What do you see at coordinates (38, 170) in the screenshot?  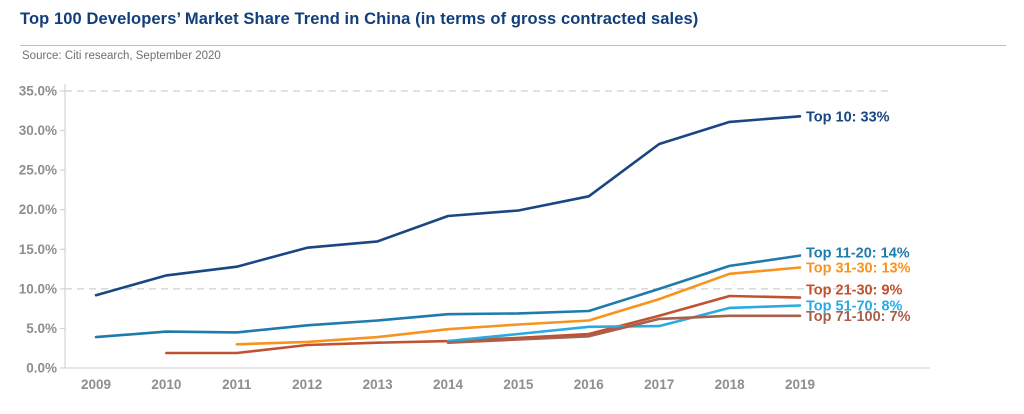 I see `y-tick-label: 25.0%` at bounding box center [38, 170].